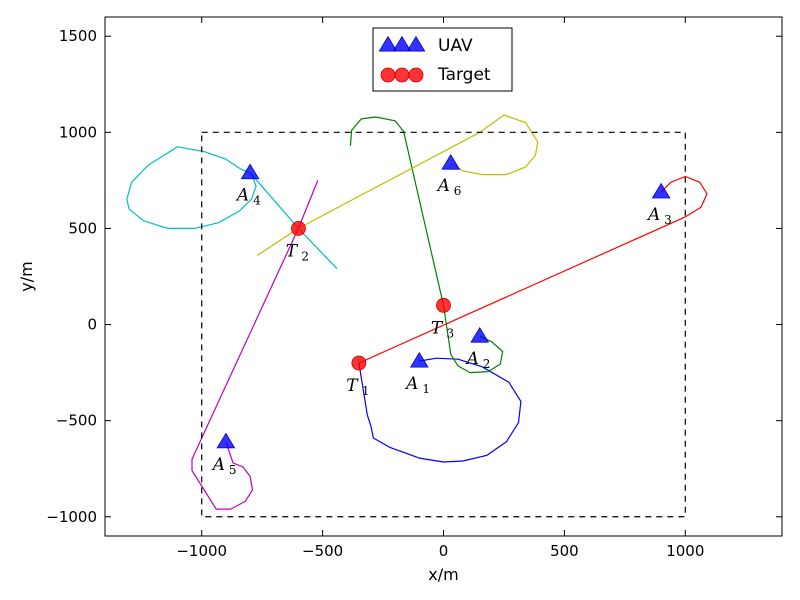 This screenshot has width=800, height=600. I want to click on x-tick-label: 500, so click(564, 551).